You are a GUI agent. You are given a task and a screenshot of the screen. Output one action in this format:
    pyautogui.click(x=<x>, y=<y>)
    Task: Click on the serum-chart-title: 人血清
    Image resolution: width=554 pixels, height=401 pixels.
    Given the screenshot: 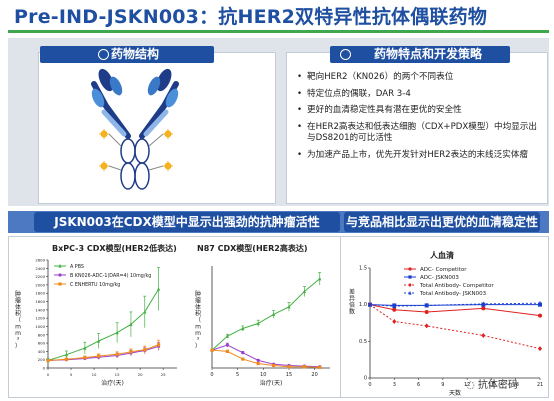 What is the action you would take?
    pyautogui.click(x=442, y=255)
    